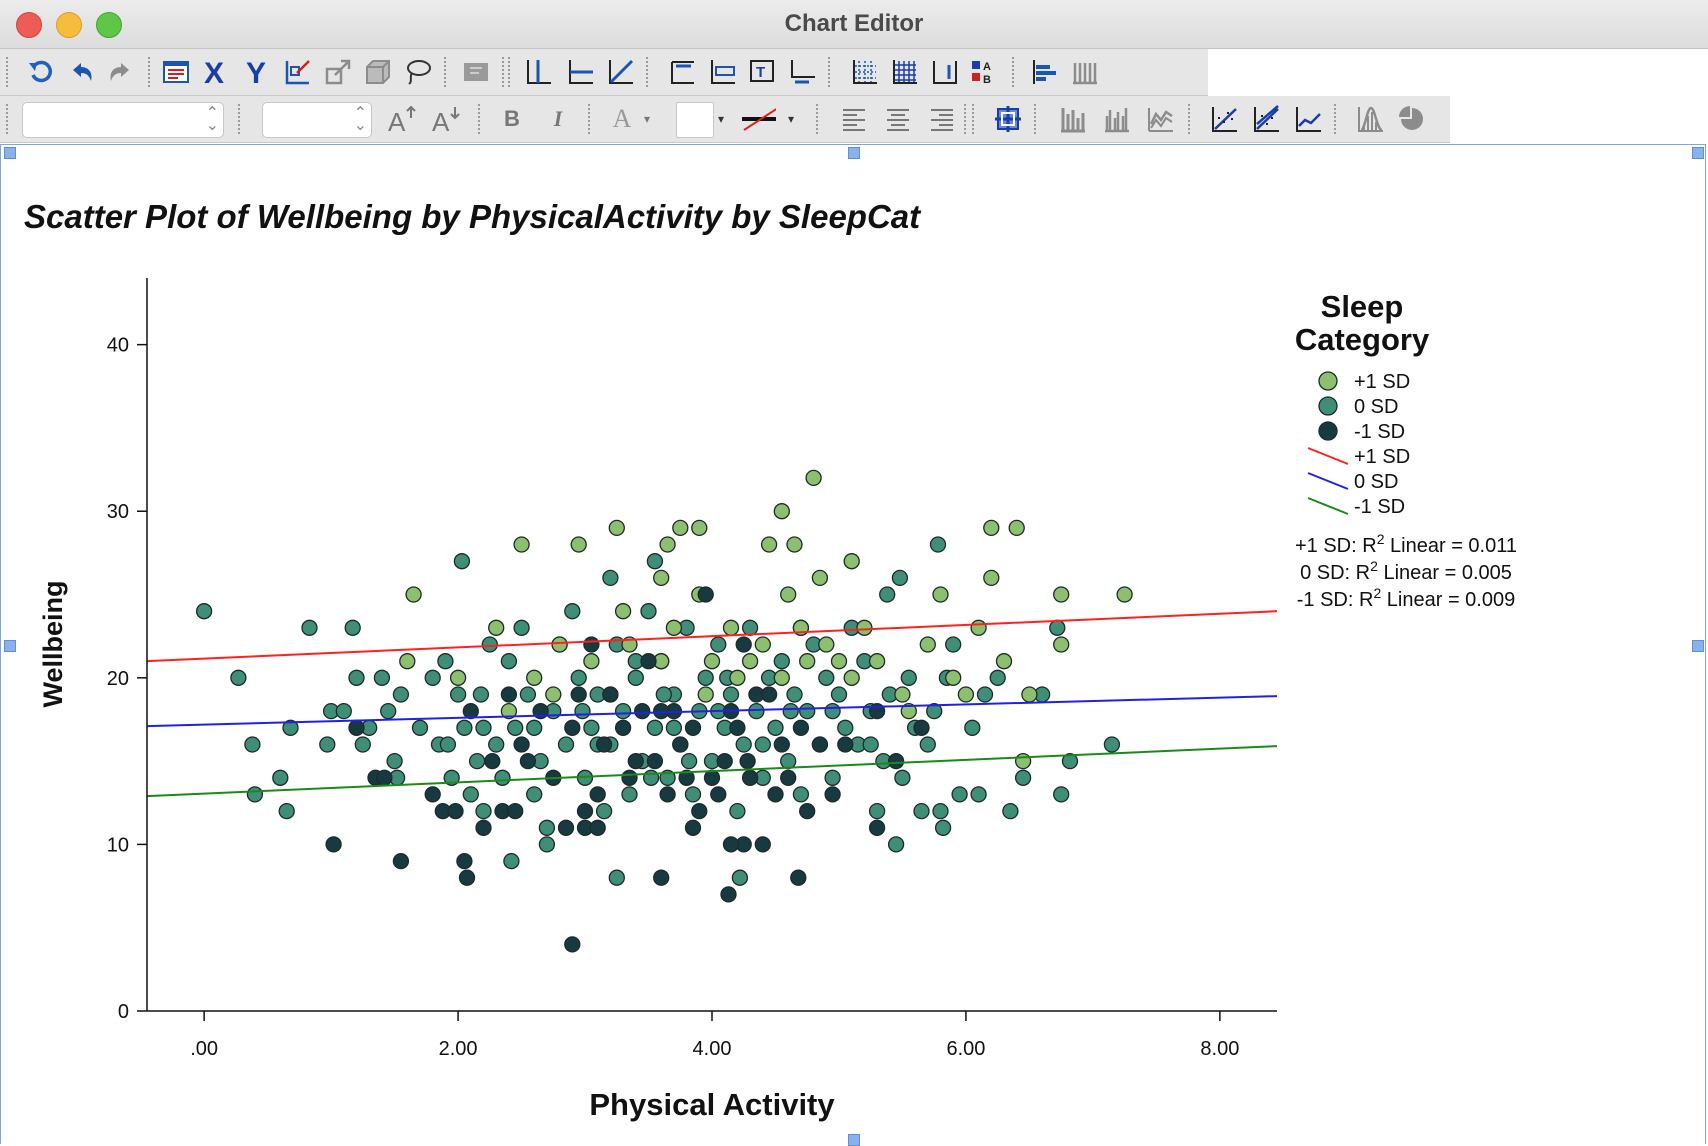  I want to click on title-icon, so click(682, 72).